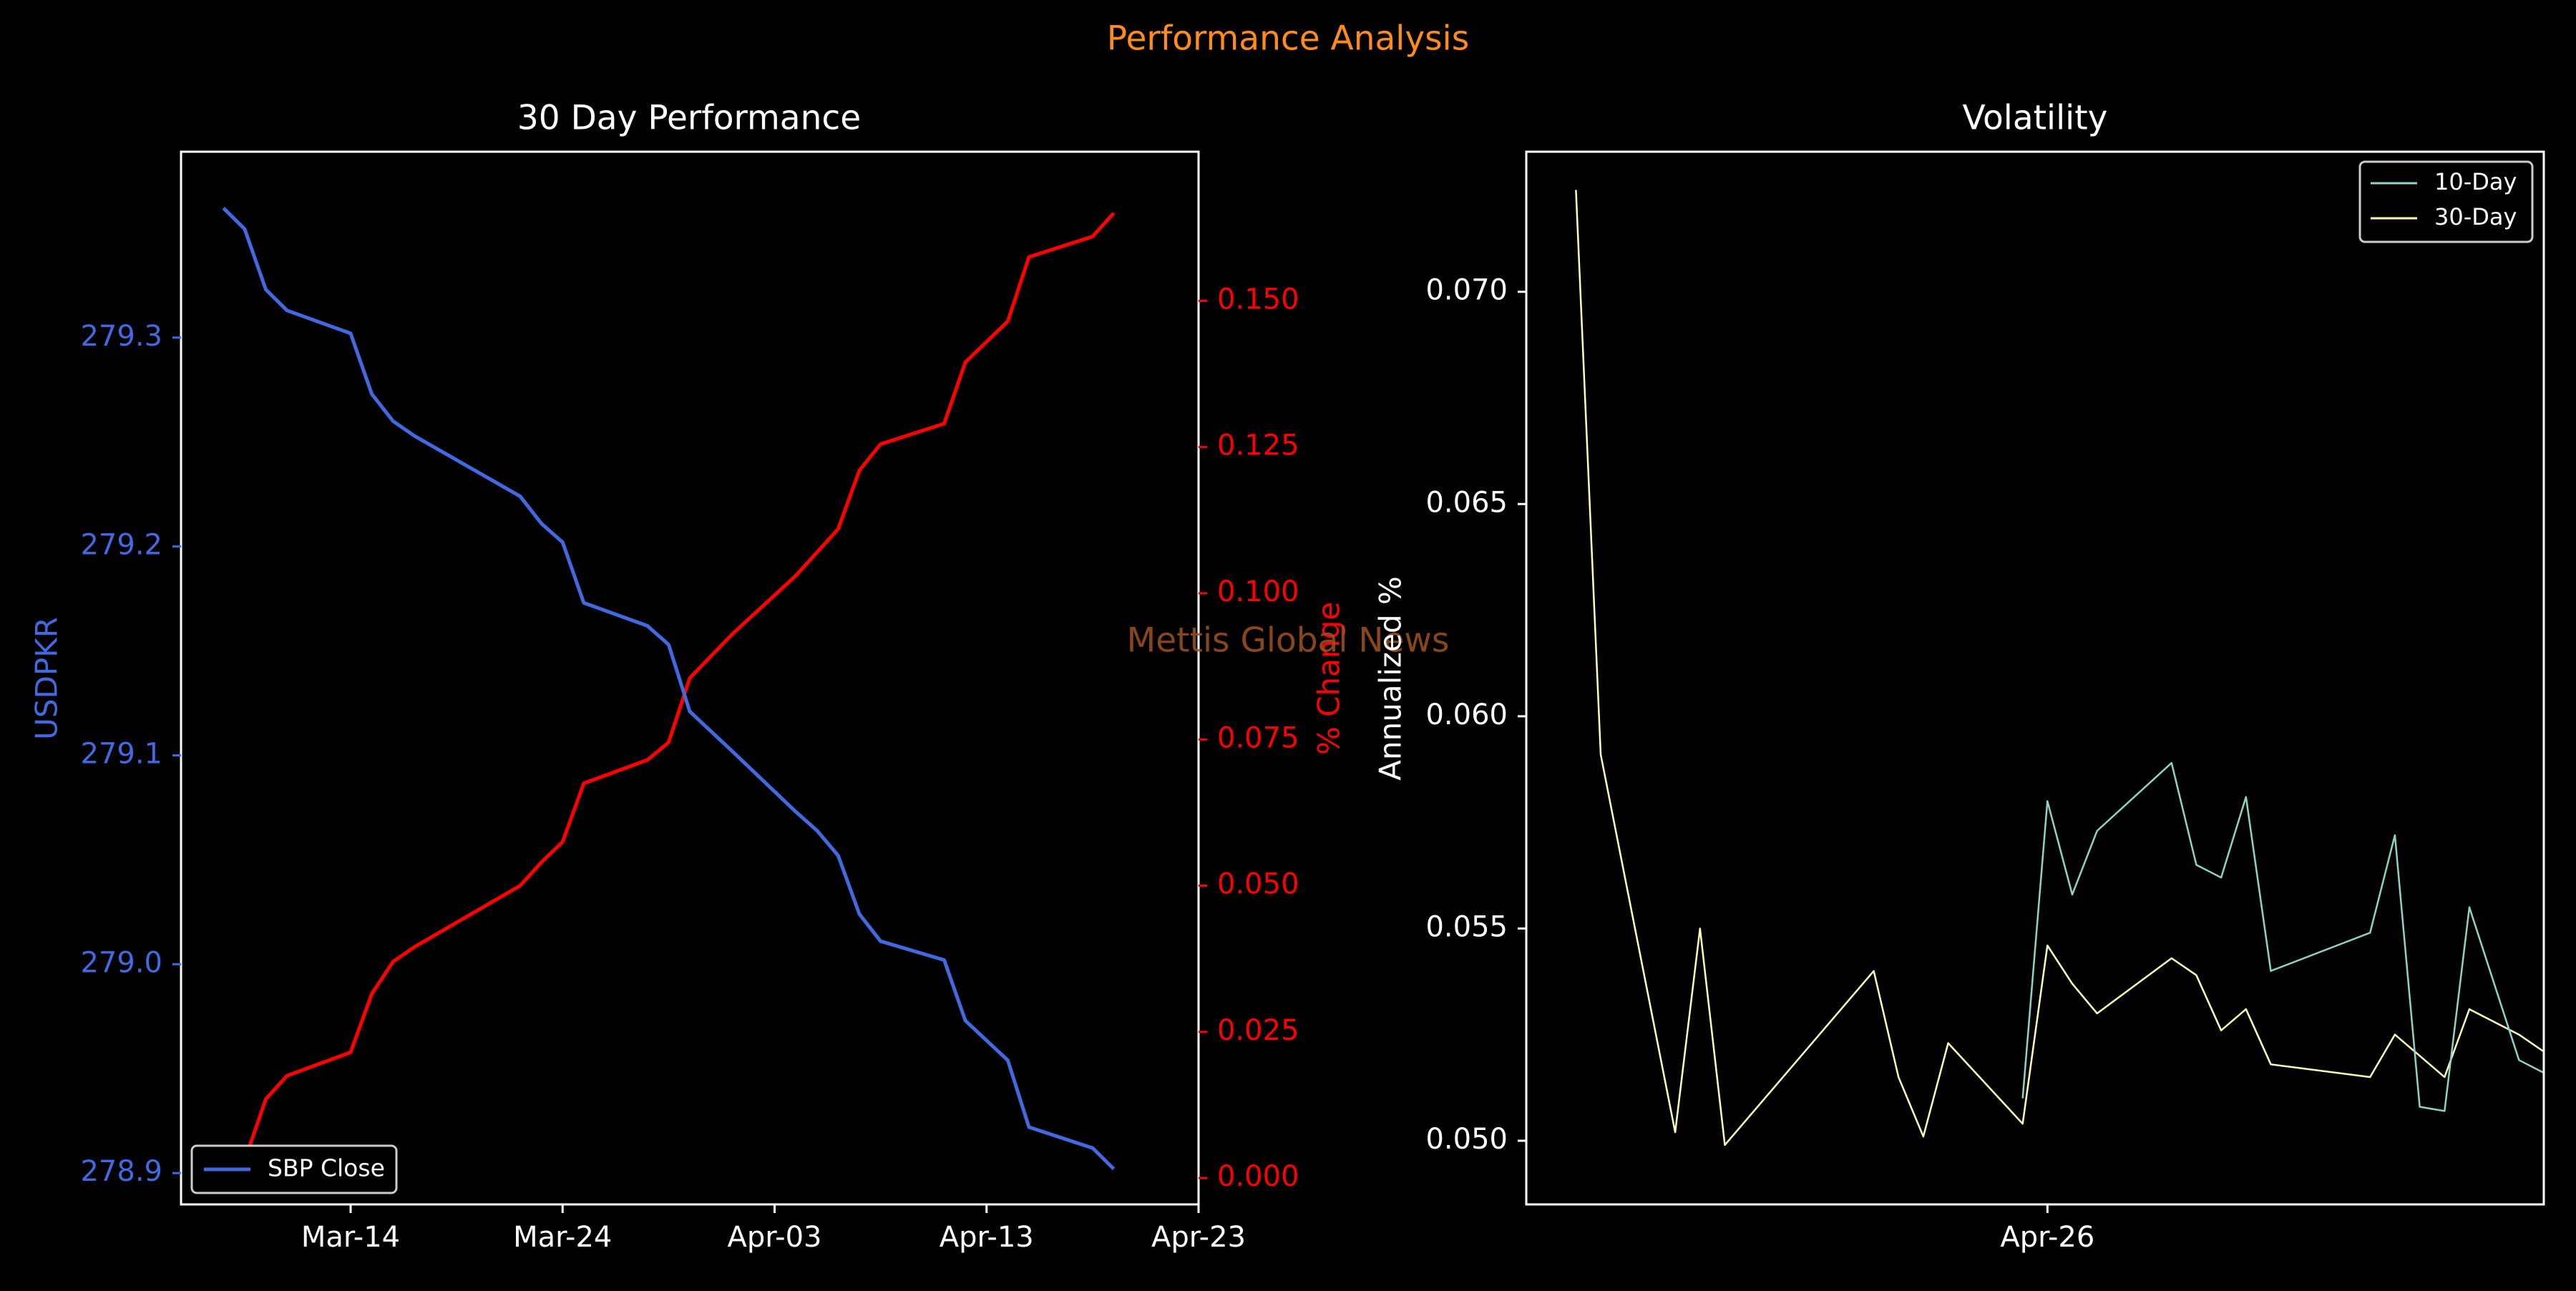  Describe the element at coordinates (1288, 39) in the screenshot. I see `figure-title: Performance Analysis` at that location.